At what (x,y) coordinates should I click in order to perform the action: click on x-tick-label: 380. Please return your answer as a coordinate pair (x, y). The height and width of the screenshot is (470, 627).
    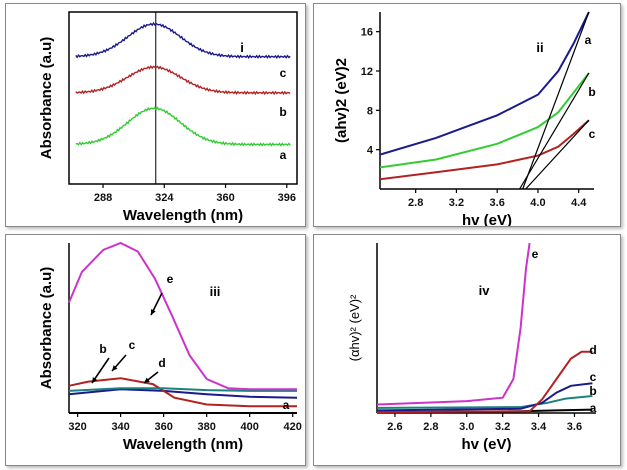
    Looking at the image, I should click on (206, 427).